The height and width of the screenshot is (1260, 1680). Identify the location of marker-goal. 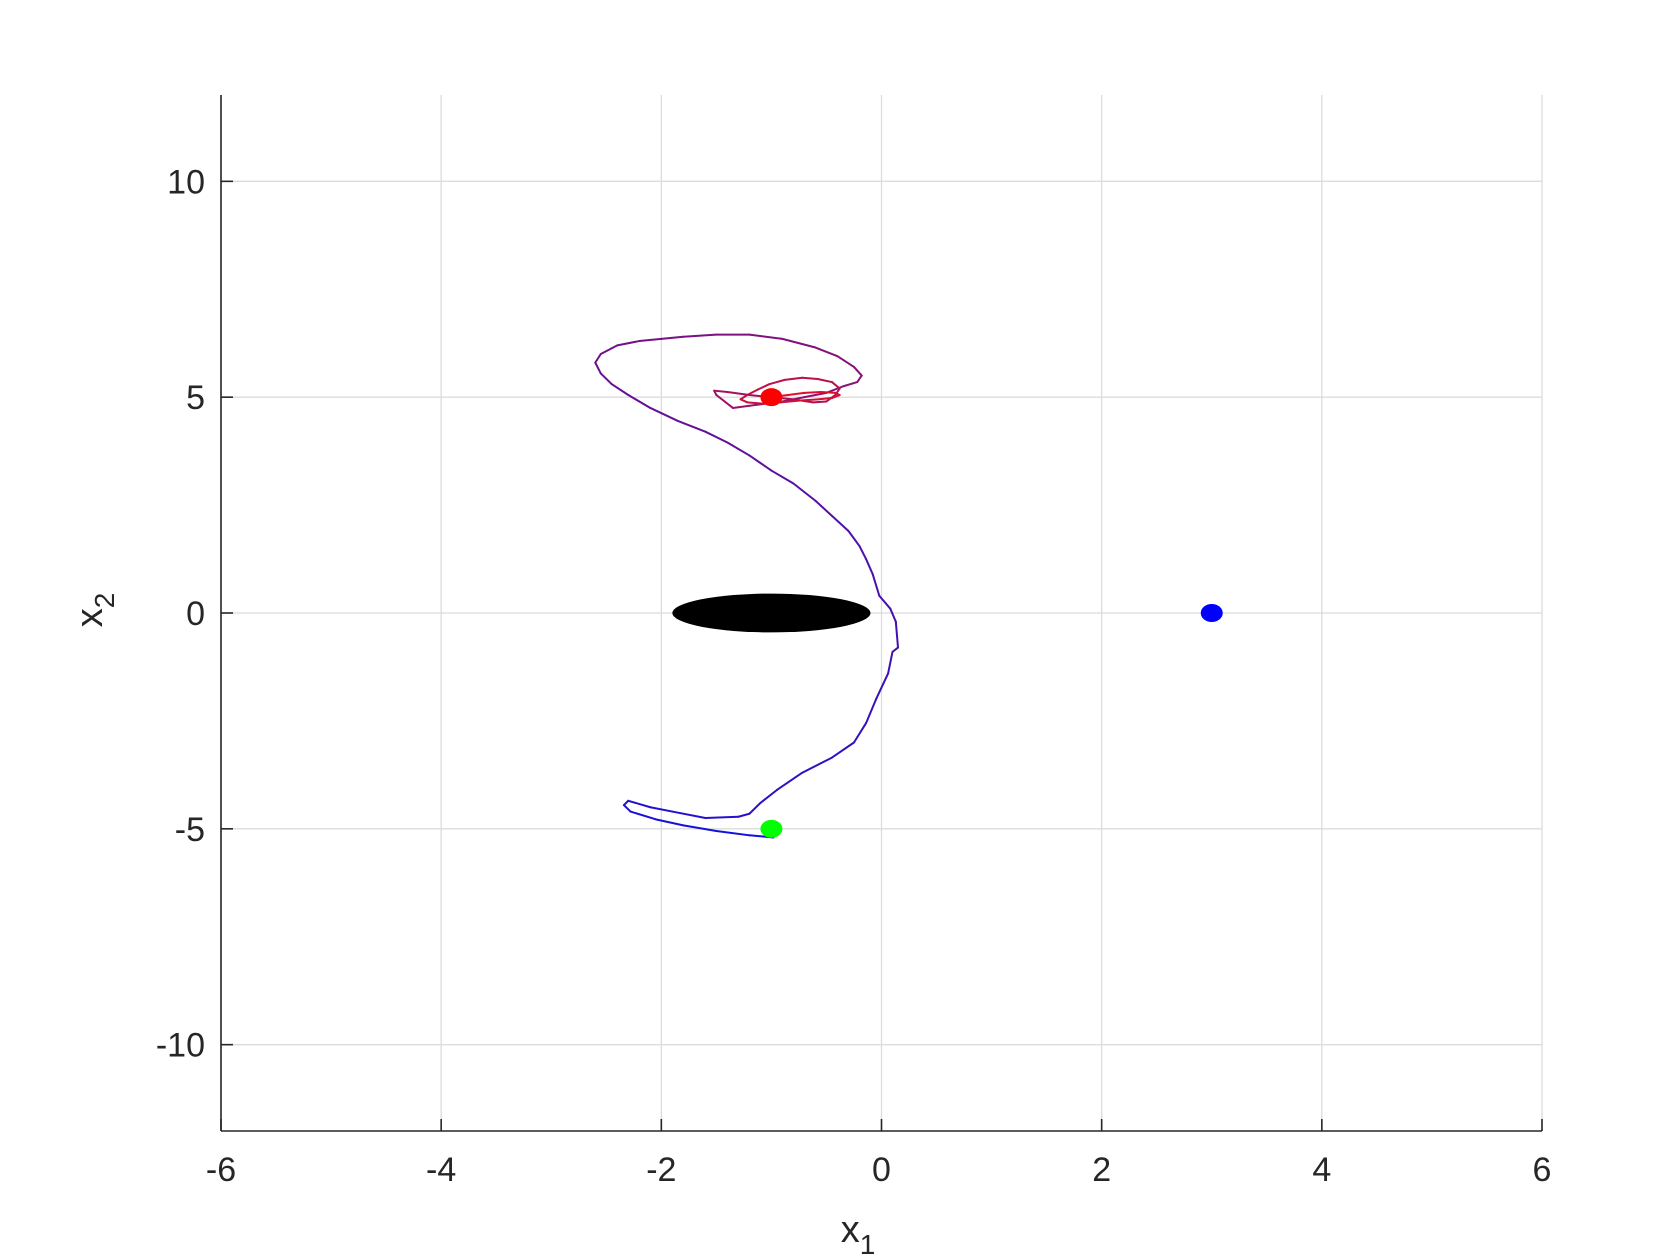
(771, 397).